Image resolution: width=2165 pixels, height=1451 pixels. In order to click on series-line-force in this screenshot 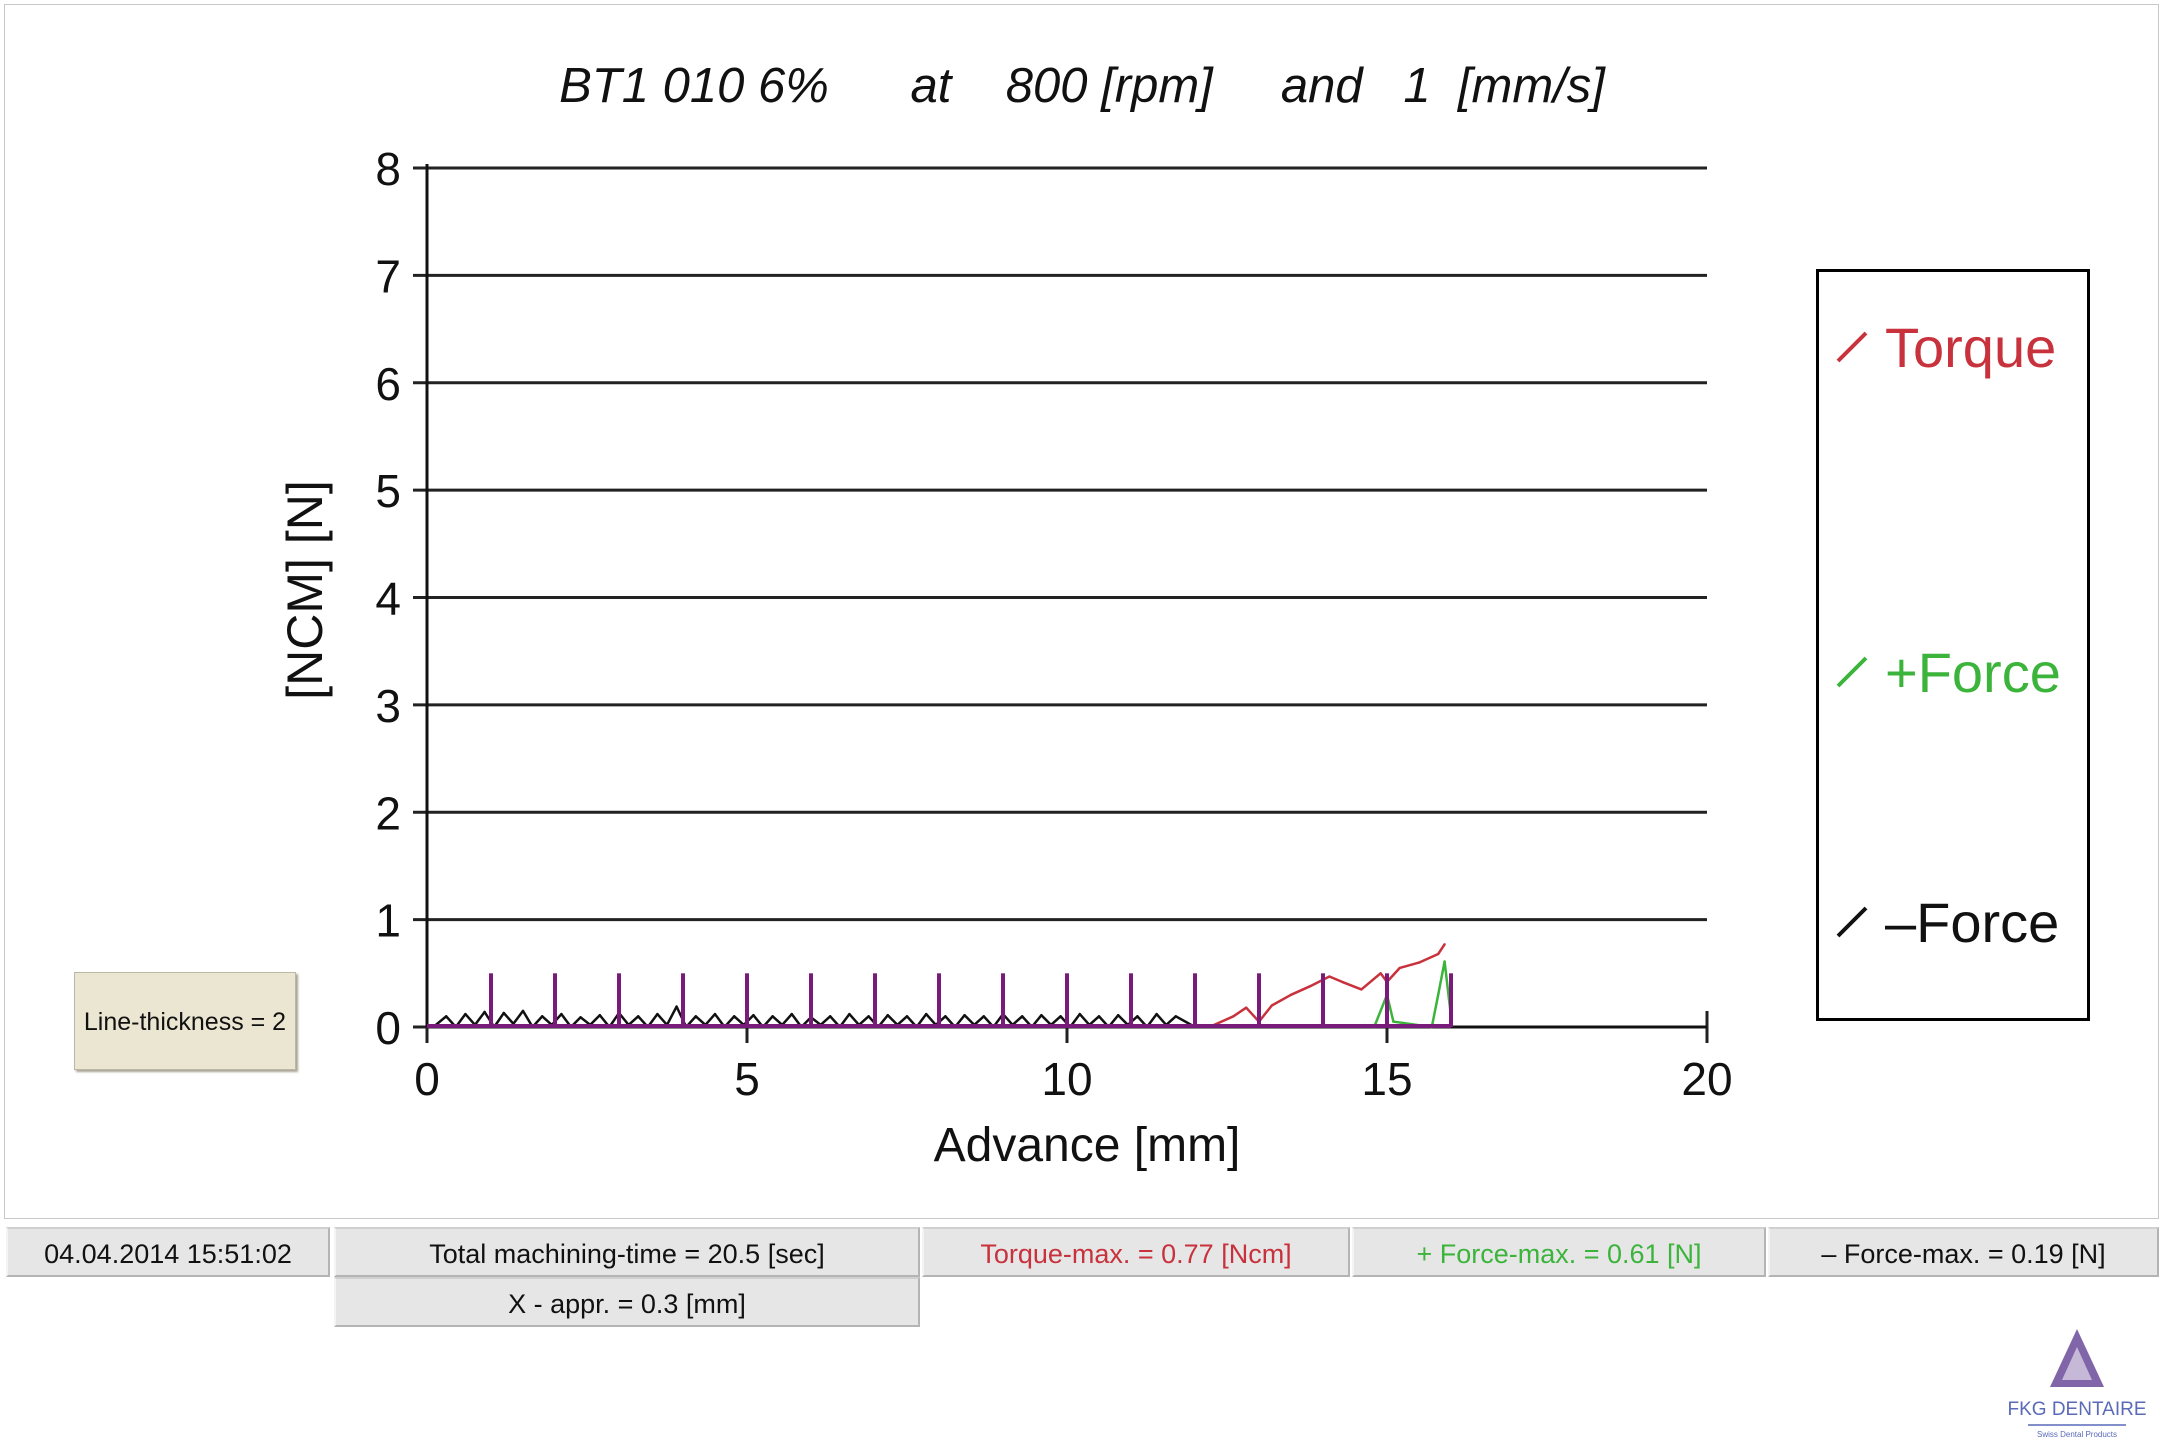, I will do `click(814, 1017)`.